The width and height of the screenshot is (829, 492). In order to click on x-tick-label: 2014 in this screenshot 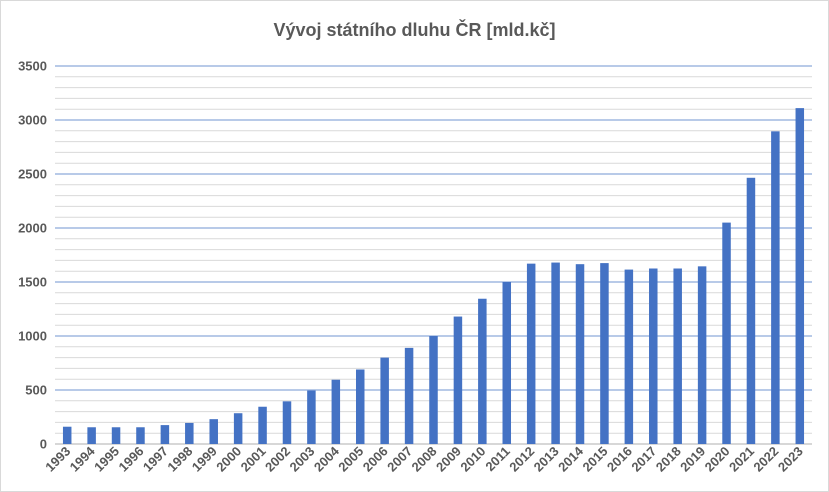, I will do `click(571, 459)`.